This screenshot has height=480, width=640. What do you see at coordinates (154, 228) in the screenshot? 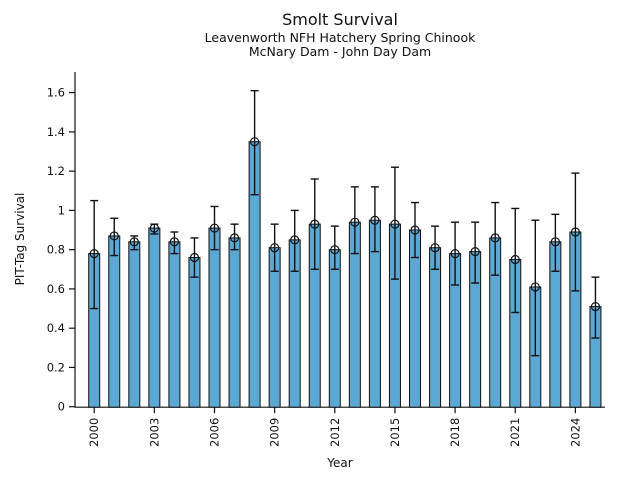
I see `marker-circle-2003` at bounding box center [154, 228].